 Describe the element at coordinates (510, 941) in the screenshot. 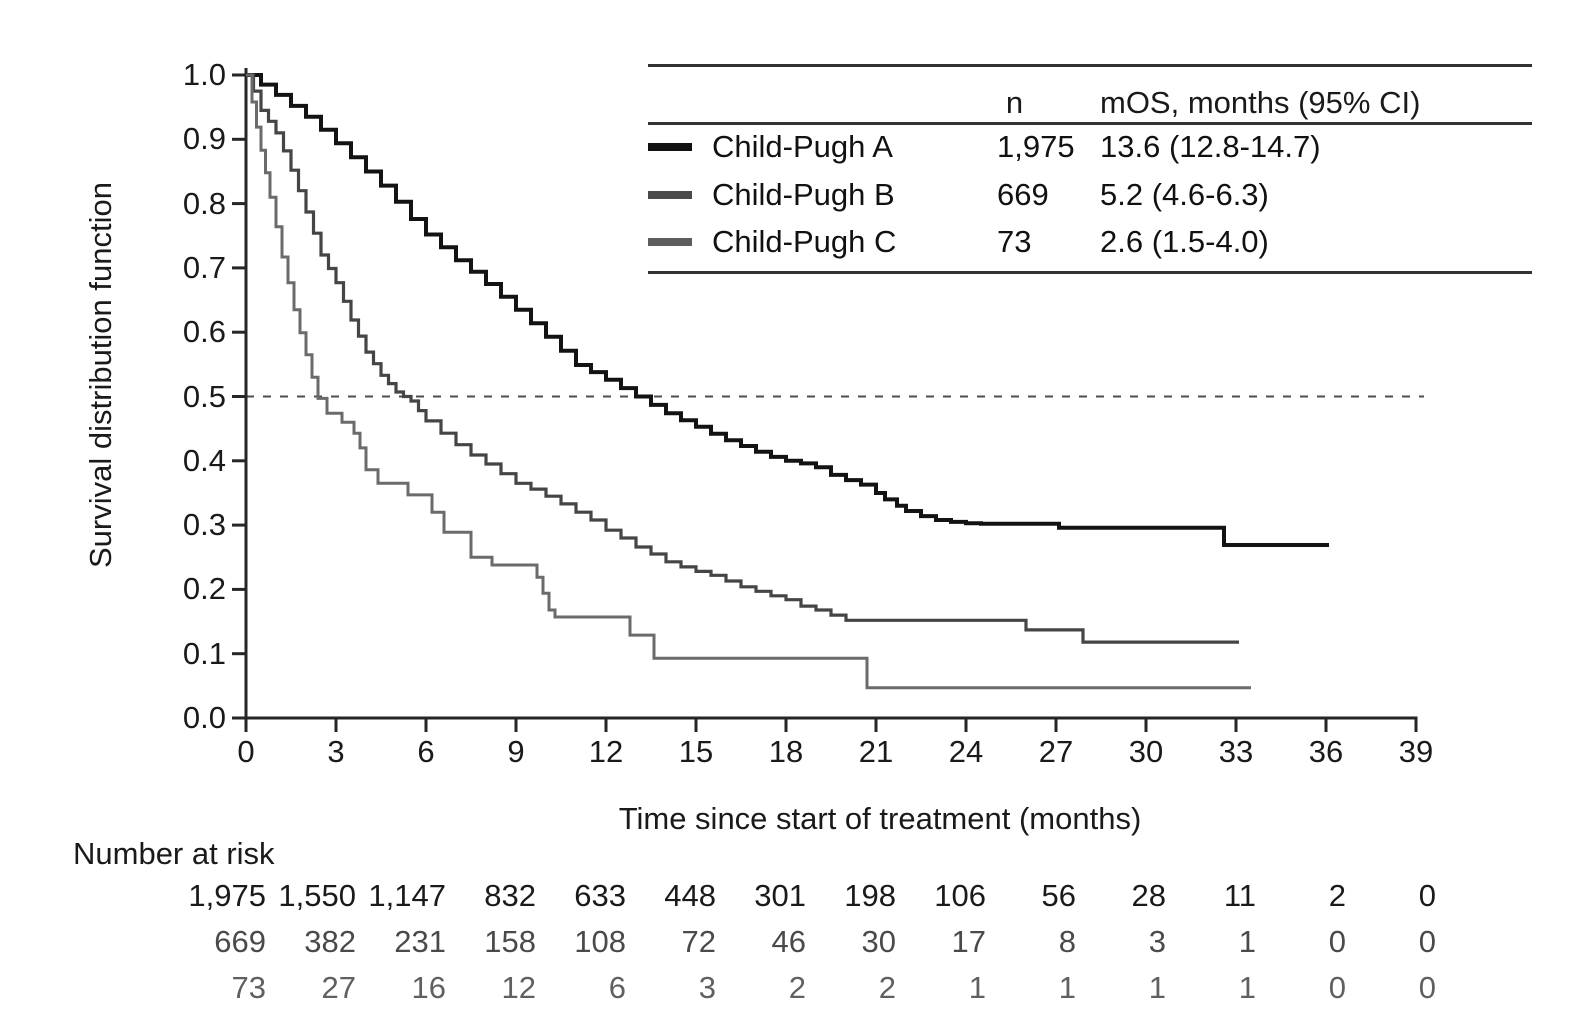

I see `risk-cell: 158` at that location.